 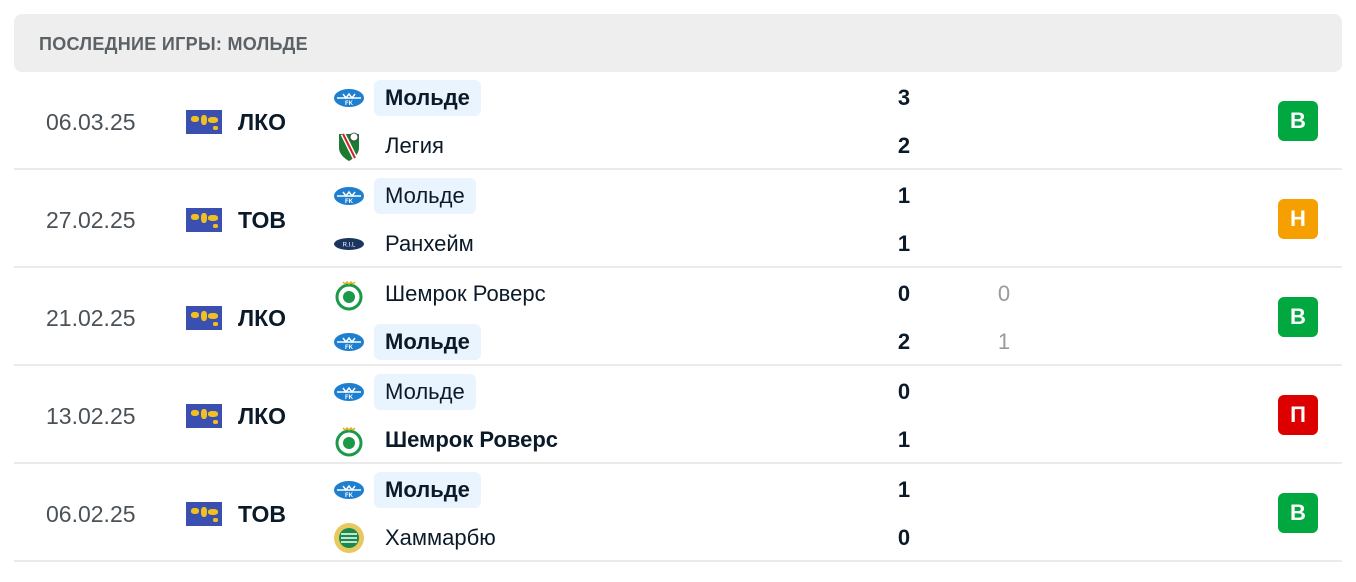 I want to click on team-name: Хаммарбю, so click(x=440, y=537).